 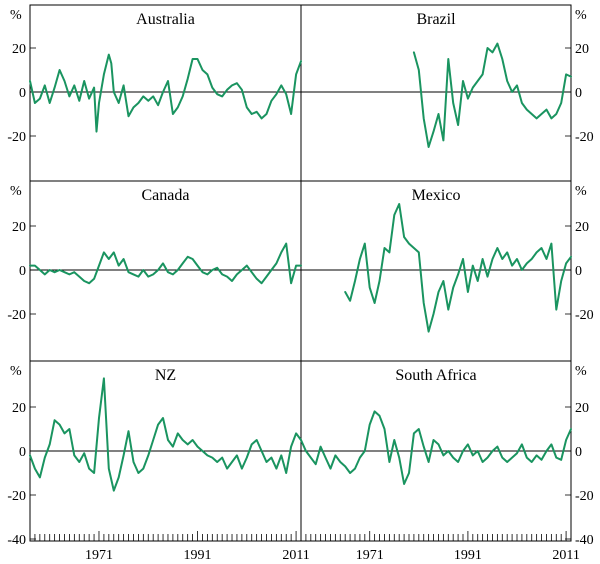 I want to click on panel-title: NZ, so click(x=165, y=375).